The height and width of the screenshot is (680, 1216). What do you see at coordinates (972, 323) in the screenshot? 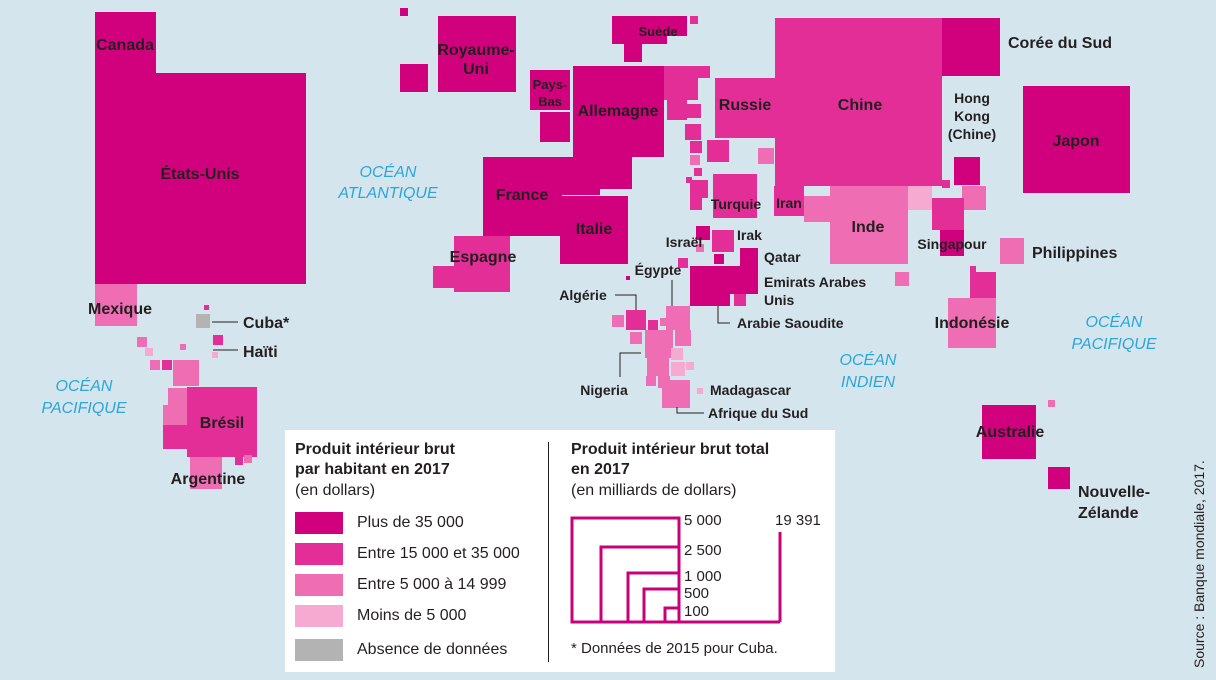
I see `label-indonesie: Indonésie` at bounding box center [972, 323].